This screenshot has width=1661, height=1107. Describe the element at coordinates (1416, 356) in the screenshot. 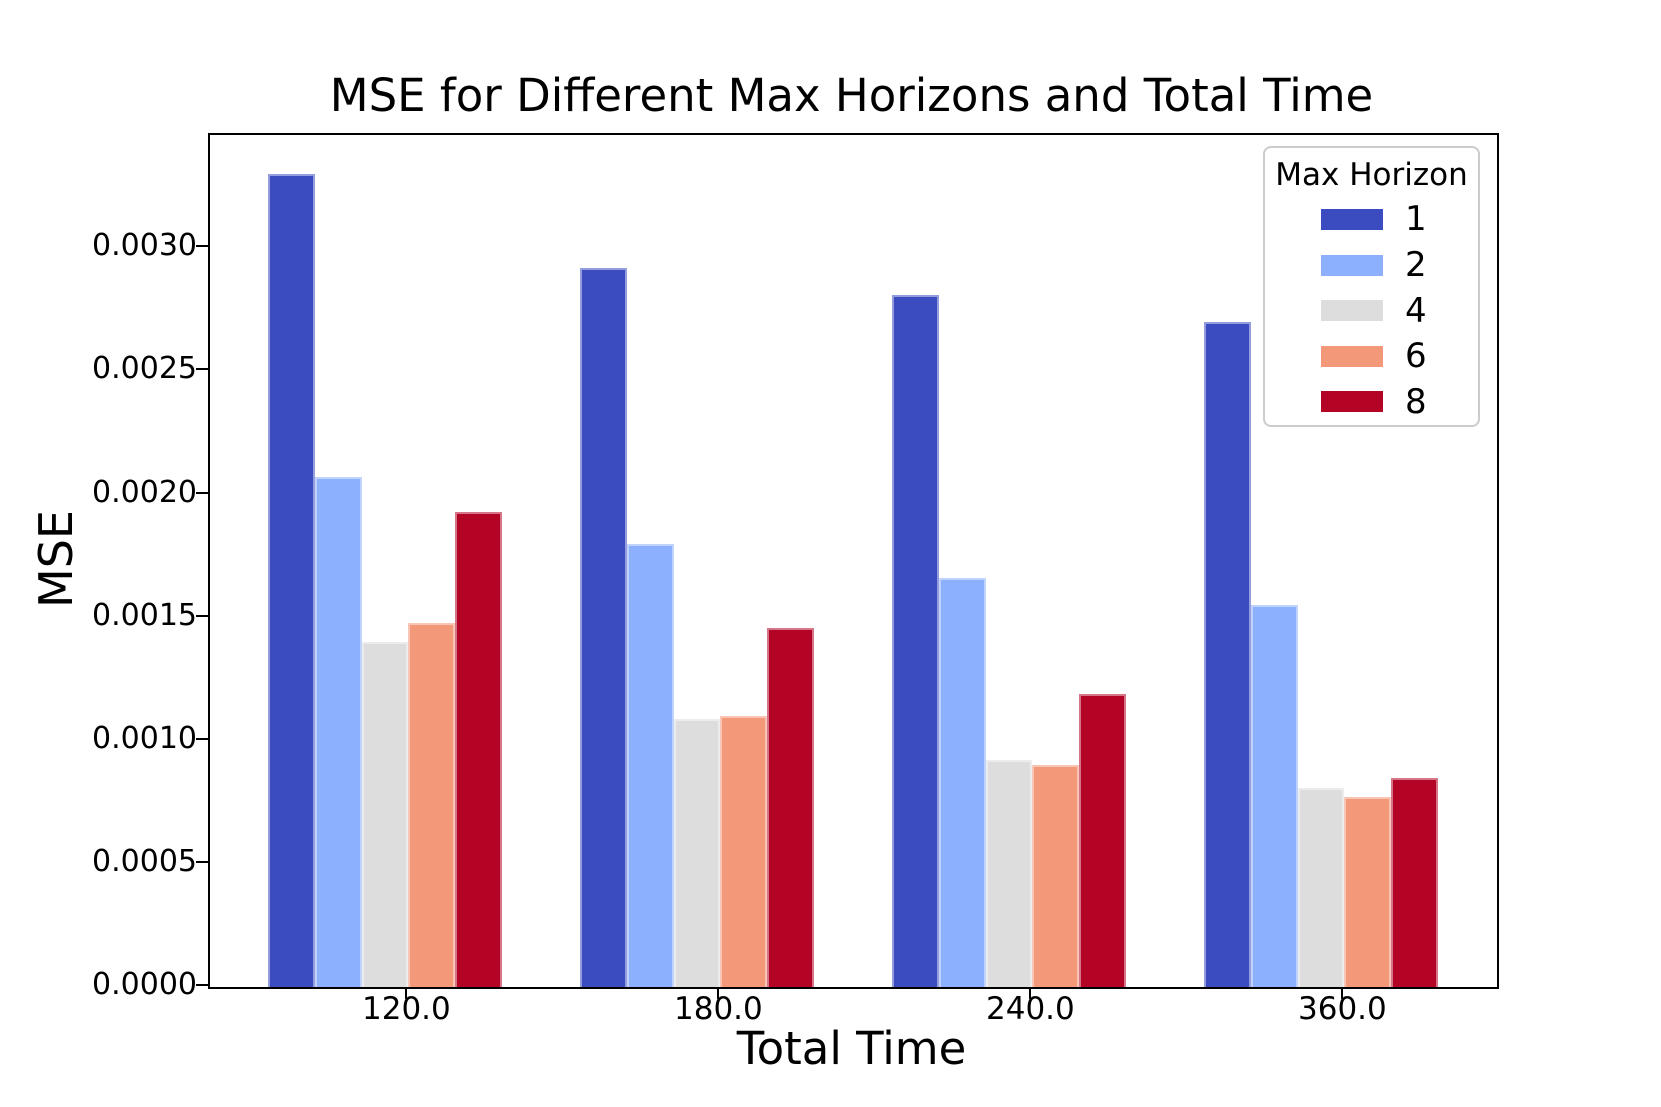

I see `legend-label-6: 6` at that location.